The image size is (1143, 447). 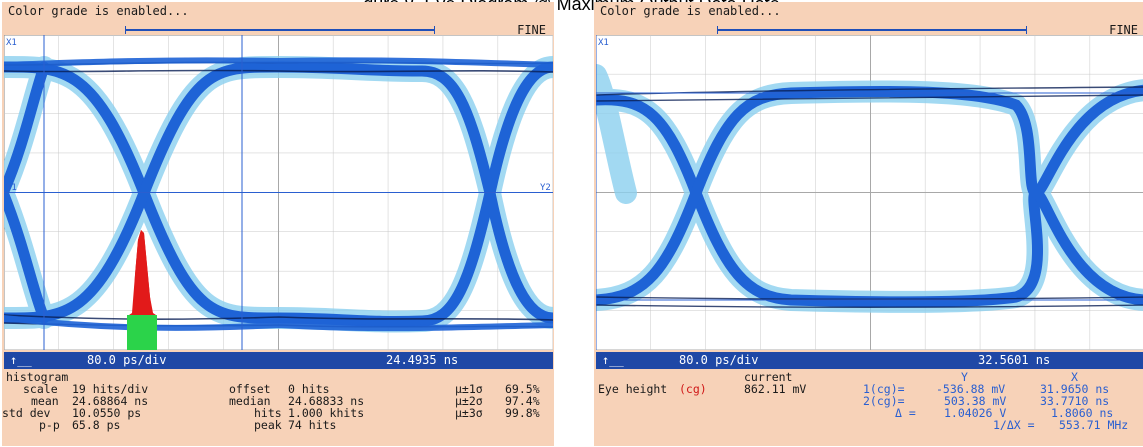 What do you see at coordinates (905, 413) in the screenshot?
I see `delta-label: Δ =` at bounding box center [905, 413].